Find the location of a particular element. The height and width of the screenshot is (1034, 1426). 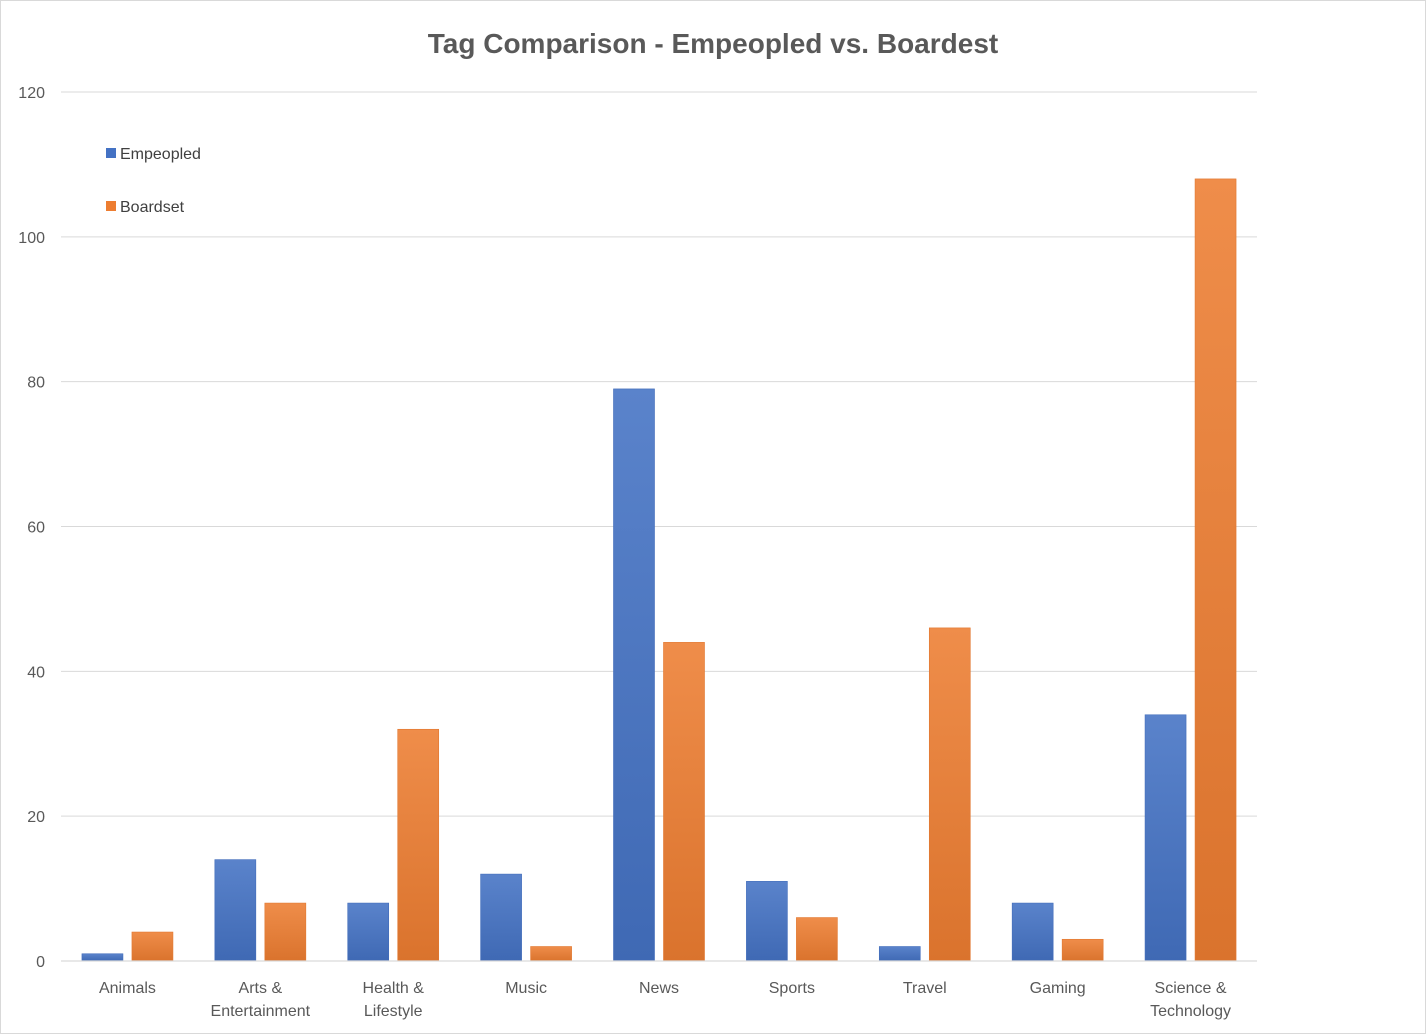

y-tick-label: 20 is located at coordinates (36, 817).